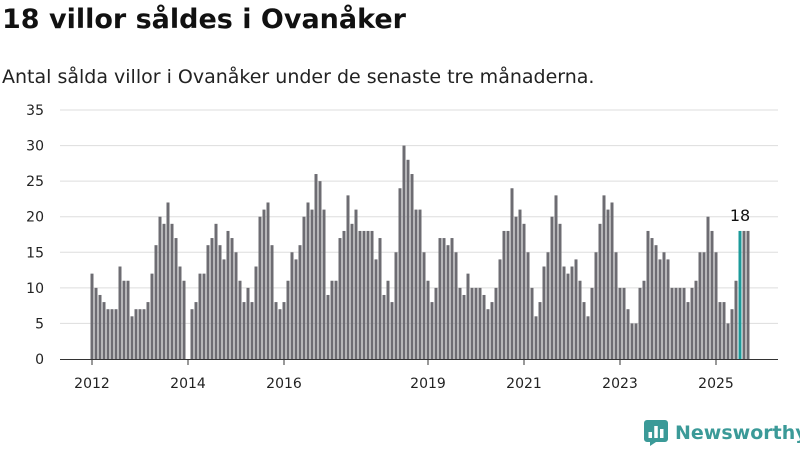  Describe the element at coordinates (92, 384) in the screenshot. I see `x-tick-label: 2012` at that location.